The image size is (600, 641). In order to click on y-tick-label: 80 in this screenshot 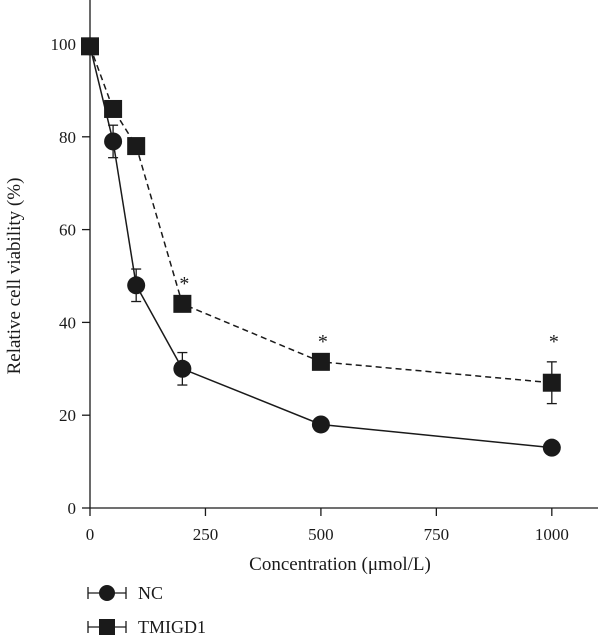, I will do `click(67, 137)`.